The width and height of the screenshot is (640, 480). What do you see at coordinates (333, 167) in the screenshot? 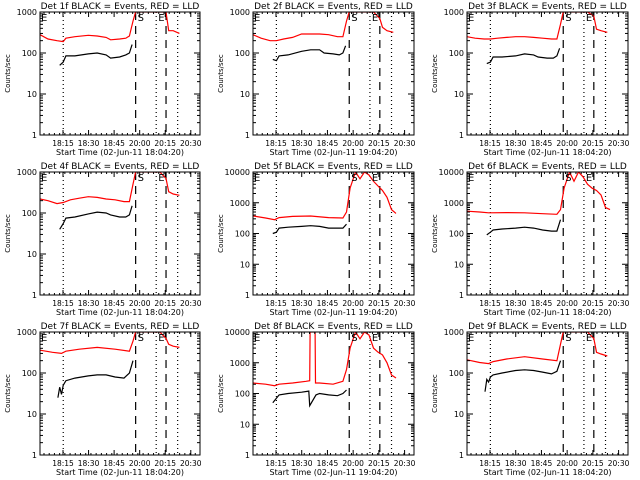
I see `panel-title: Det 5f BLACK = Events, RED = LLD` at bounding box center [333, 167].